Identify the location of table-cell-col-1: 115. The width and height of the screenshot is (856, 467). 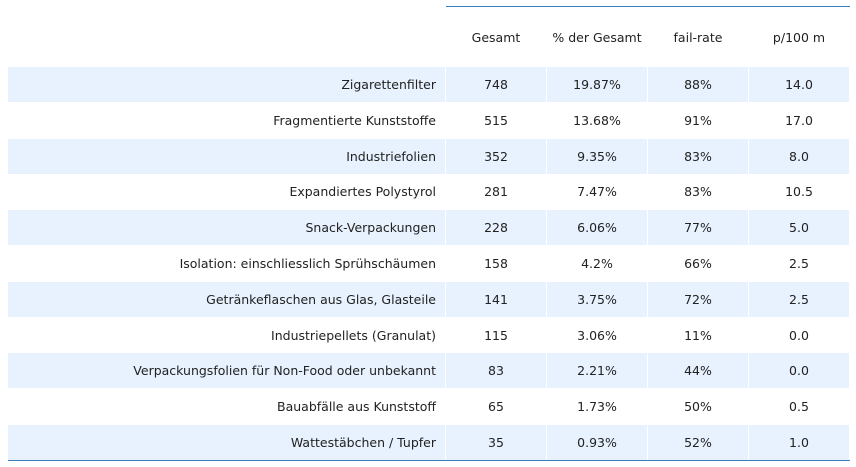
(496, 335).